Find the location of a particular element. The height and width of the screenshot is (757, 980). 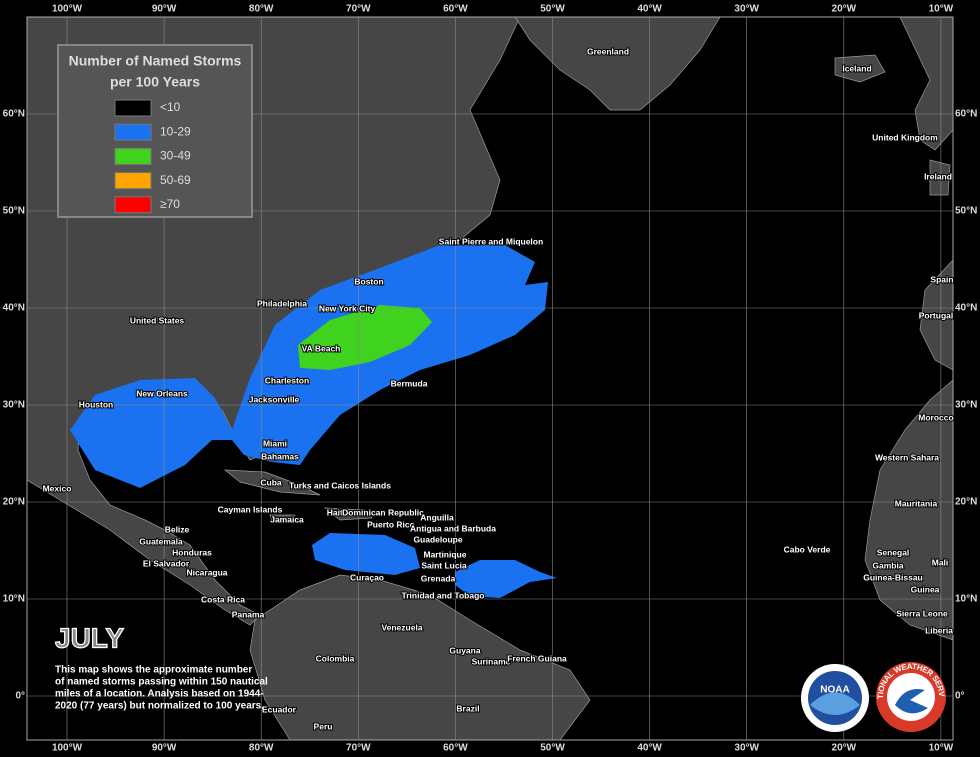

longitude-label: 100°W is located at coordinates (67, 748).